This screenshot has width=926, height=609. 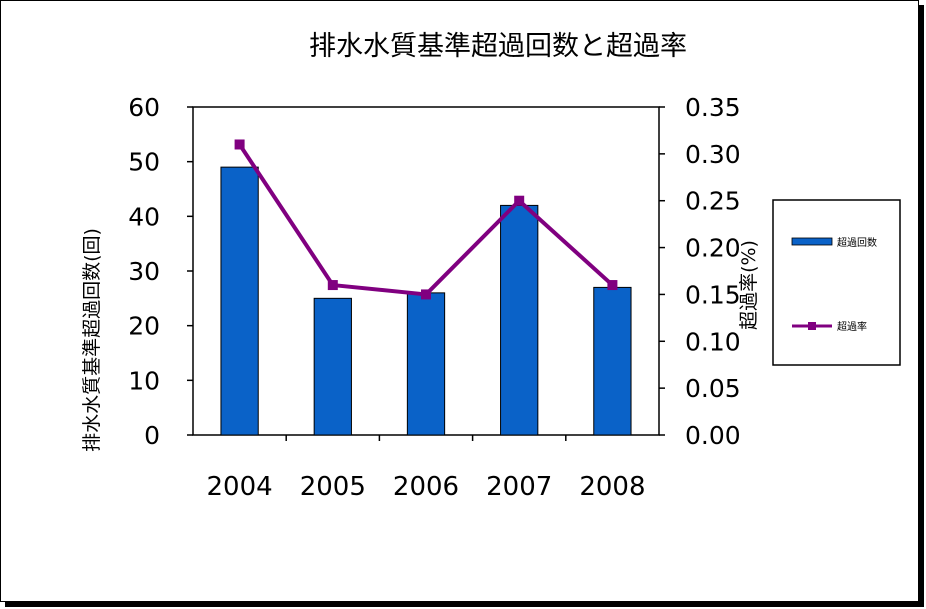 What do you see at coordinates (332, 285) in the screenshot?
I see `line-marker-2005` at bounding box center [332, 285].